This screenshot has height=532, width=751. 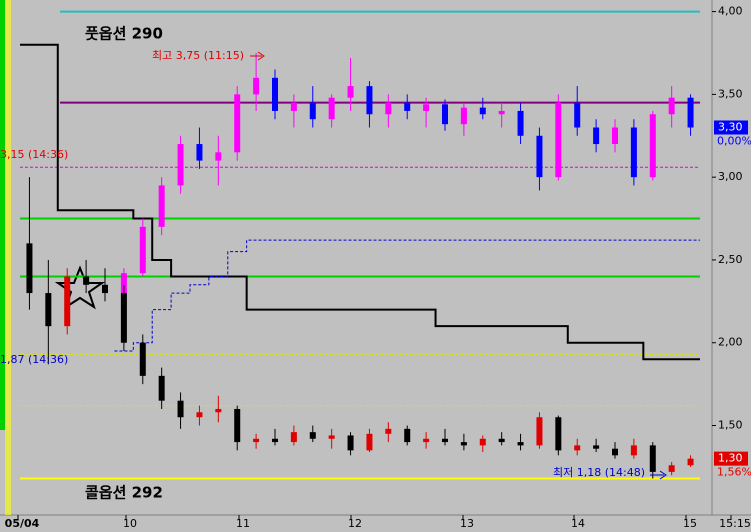 What do you see at coordinates (124, 493) in the screenshot?
I see `series-name: 콜옵션 292` at bounding box center [124, 493].